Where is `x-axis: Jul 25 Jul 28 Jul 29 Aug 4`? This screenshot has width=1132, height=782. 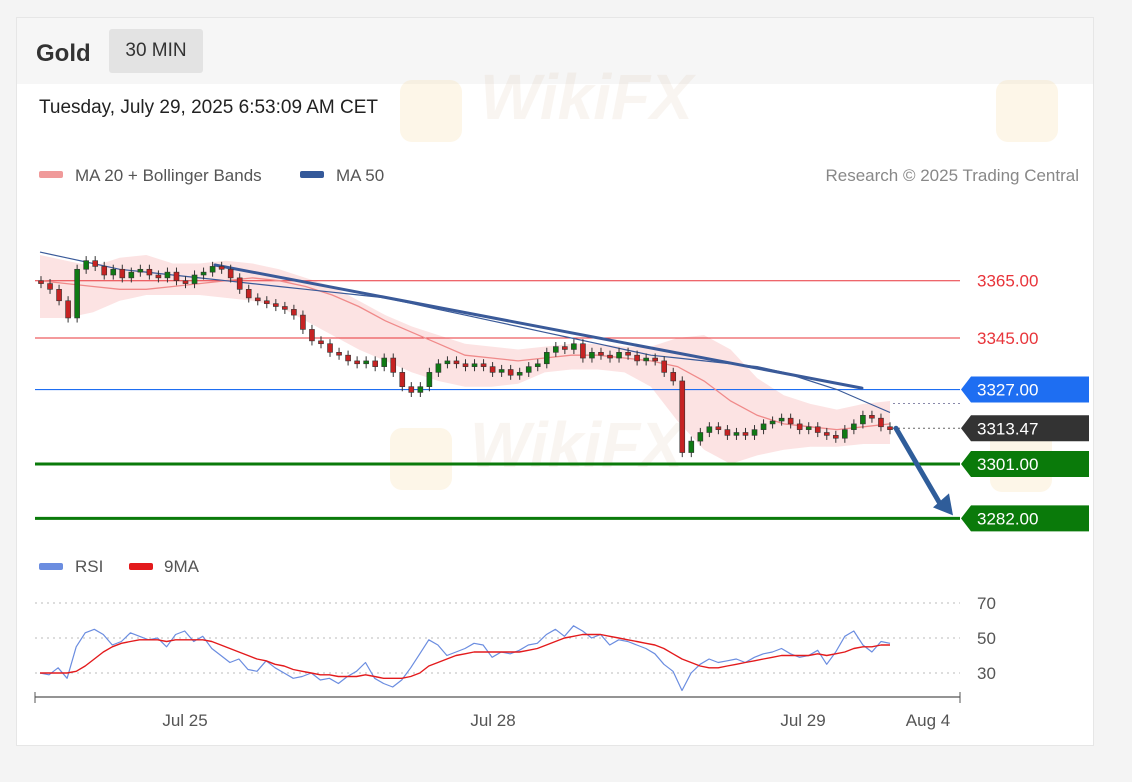
x-axis: Jul 25 Jul 28 Jul 29 Aug 4 is located at coordinates (497, 711).